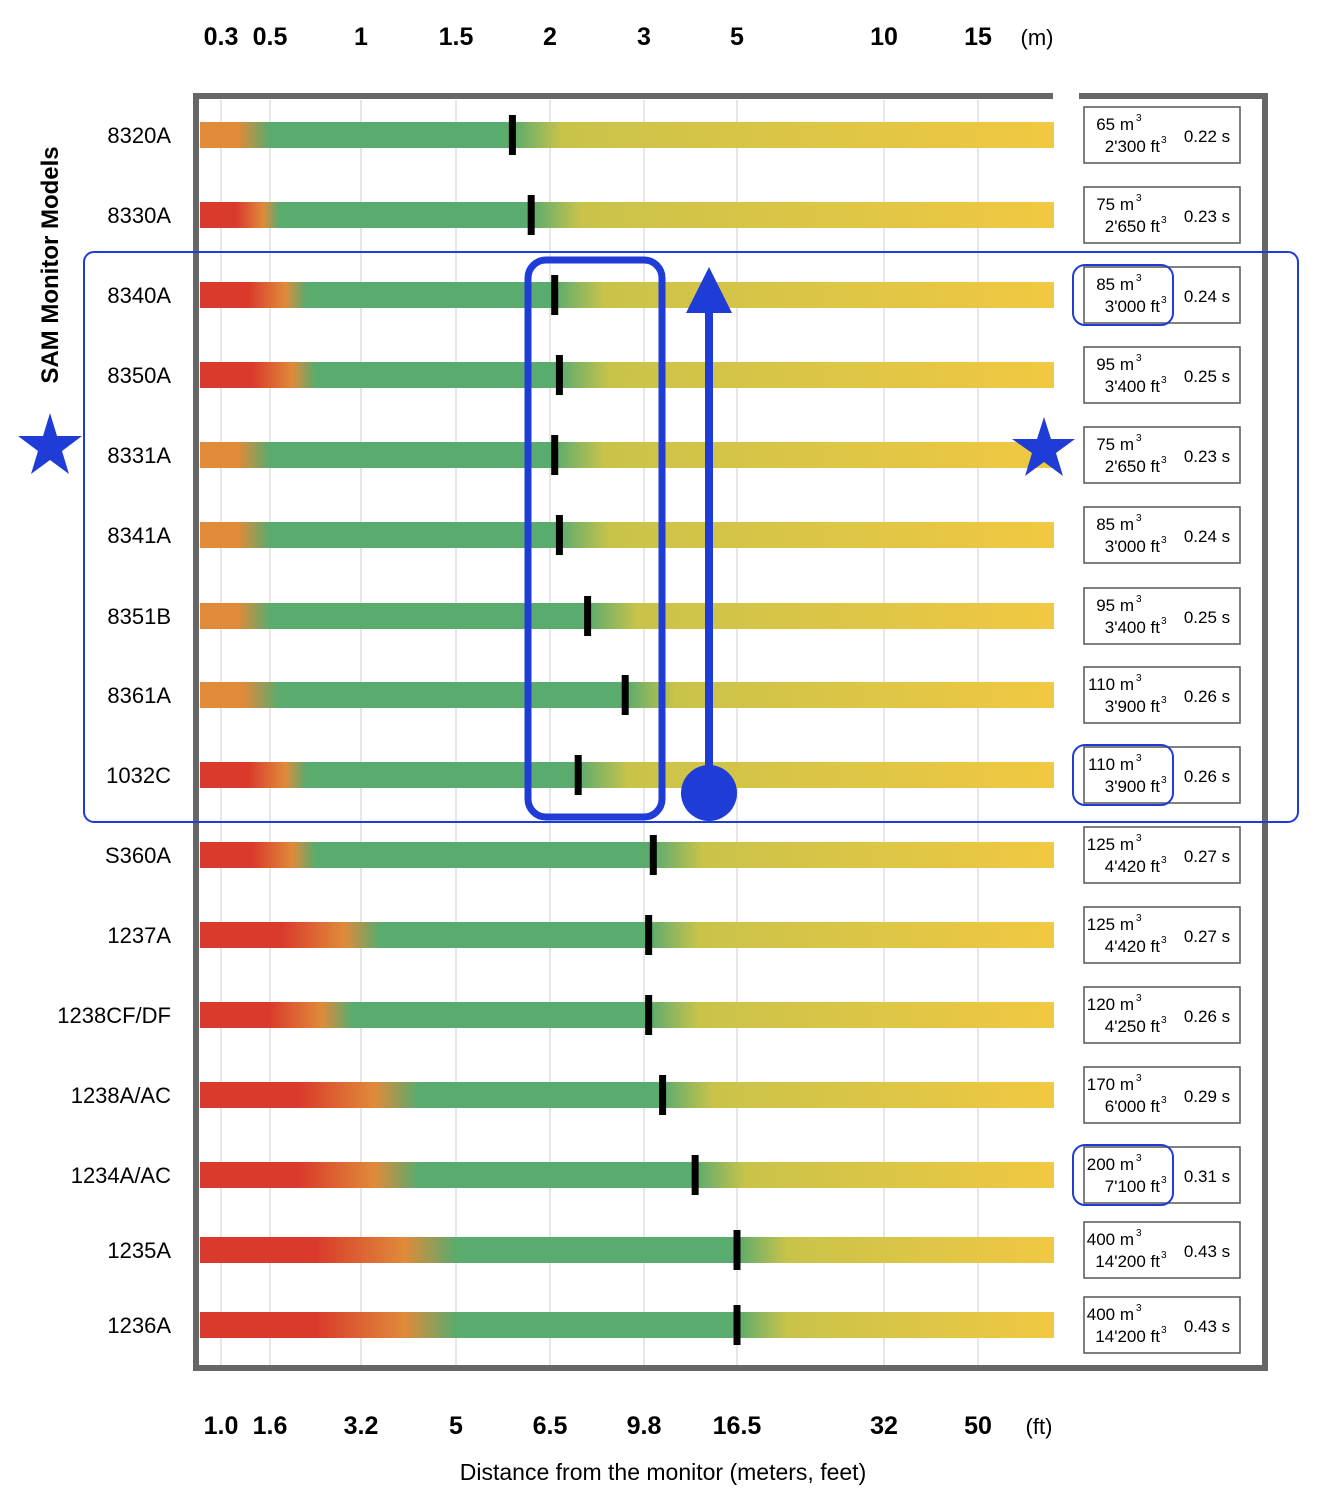  I want to click on model-label: 1238A/AC, so click(121, 1095).